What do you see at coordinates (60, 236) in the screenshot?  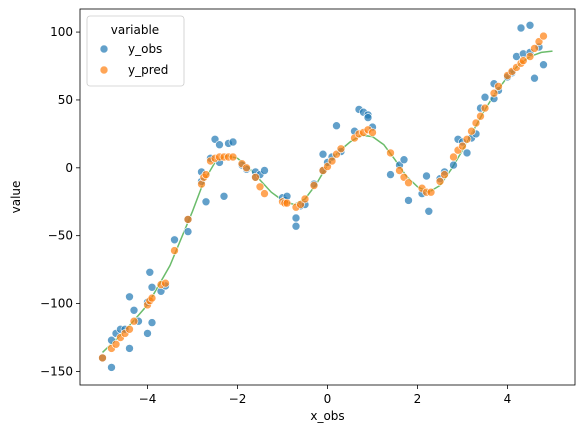 I see `y-tick-label: −50` at bounding box center [60, 236].